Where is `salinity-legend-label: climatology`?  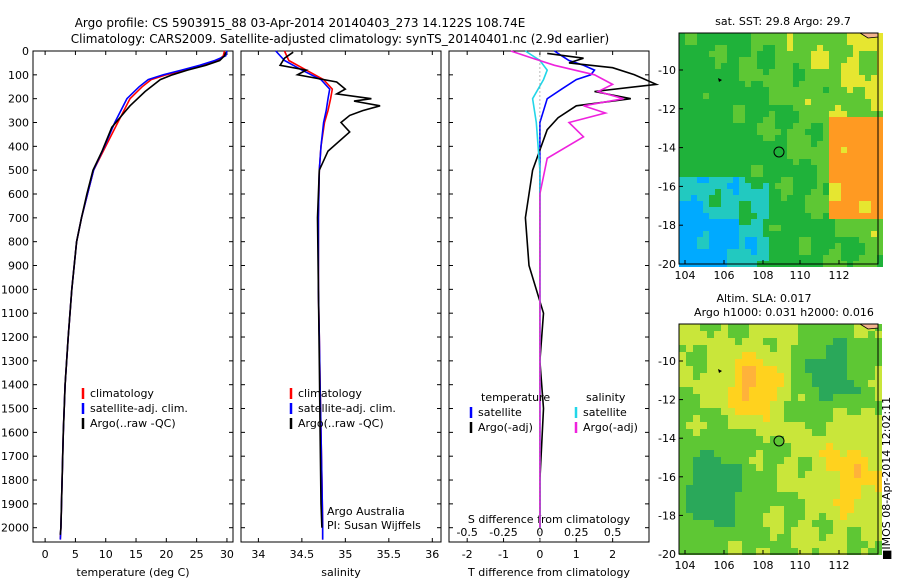
salinity-legend-label: climatology is located at coordinates (330, 393).